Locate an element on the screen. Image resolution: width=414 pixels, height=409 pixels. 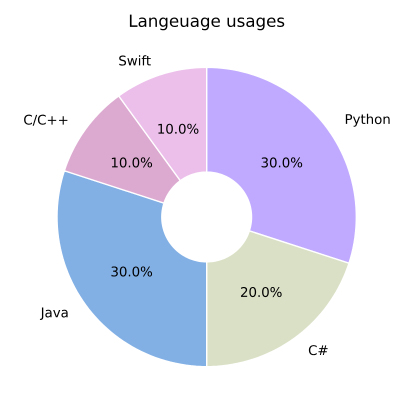
slice-label: Swift is located at coordinates (135, 60).